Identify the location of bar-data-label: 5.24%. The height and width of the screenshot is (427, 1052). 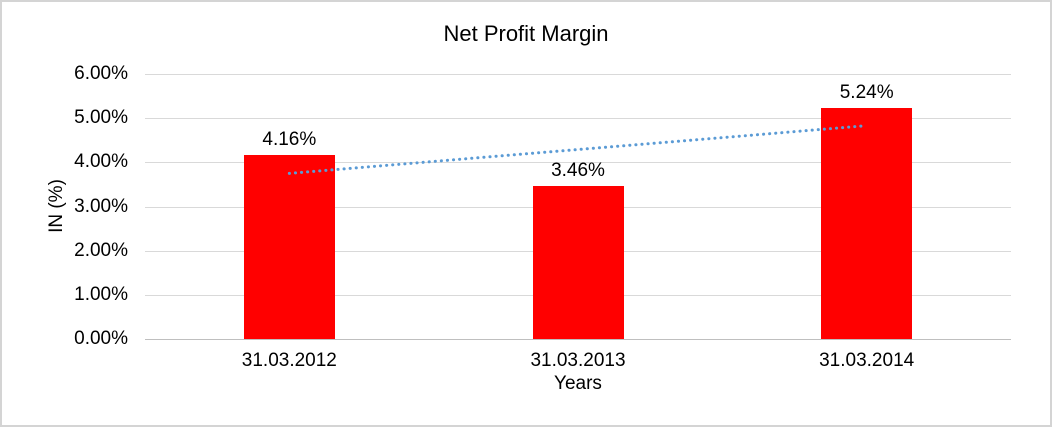
(866, 92).